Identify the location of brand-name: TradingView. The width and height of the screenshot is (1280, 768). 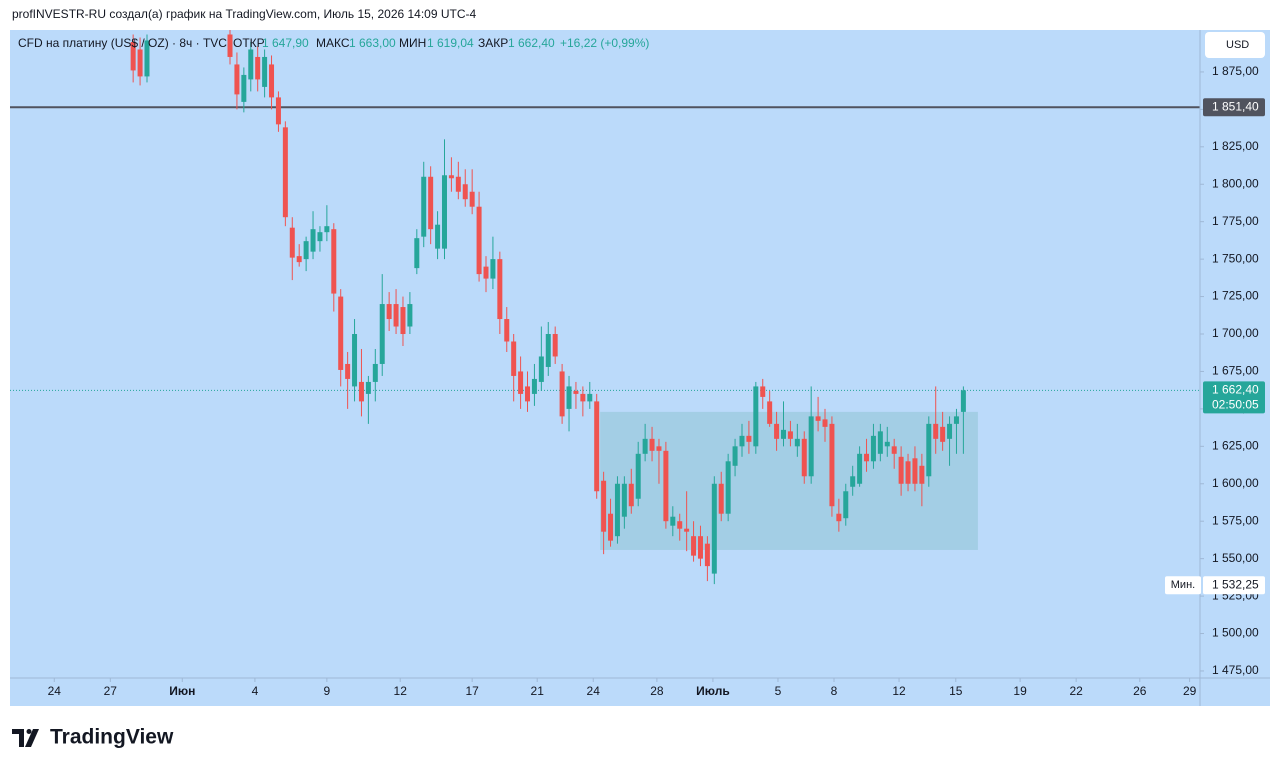
(112, 737).